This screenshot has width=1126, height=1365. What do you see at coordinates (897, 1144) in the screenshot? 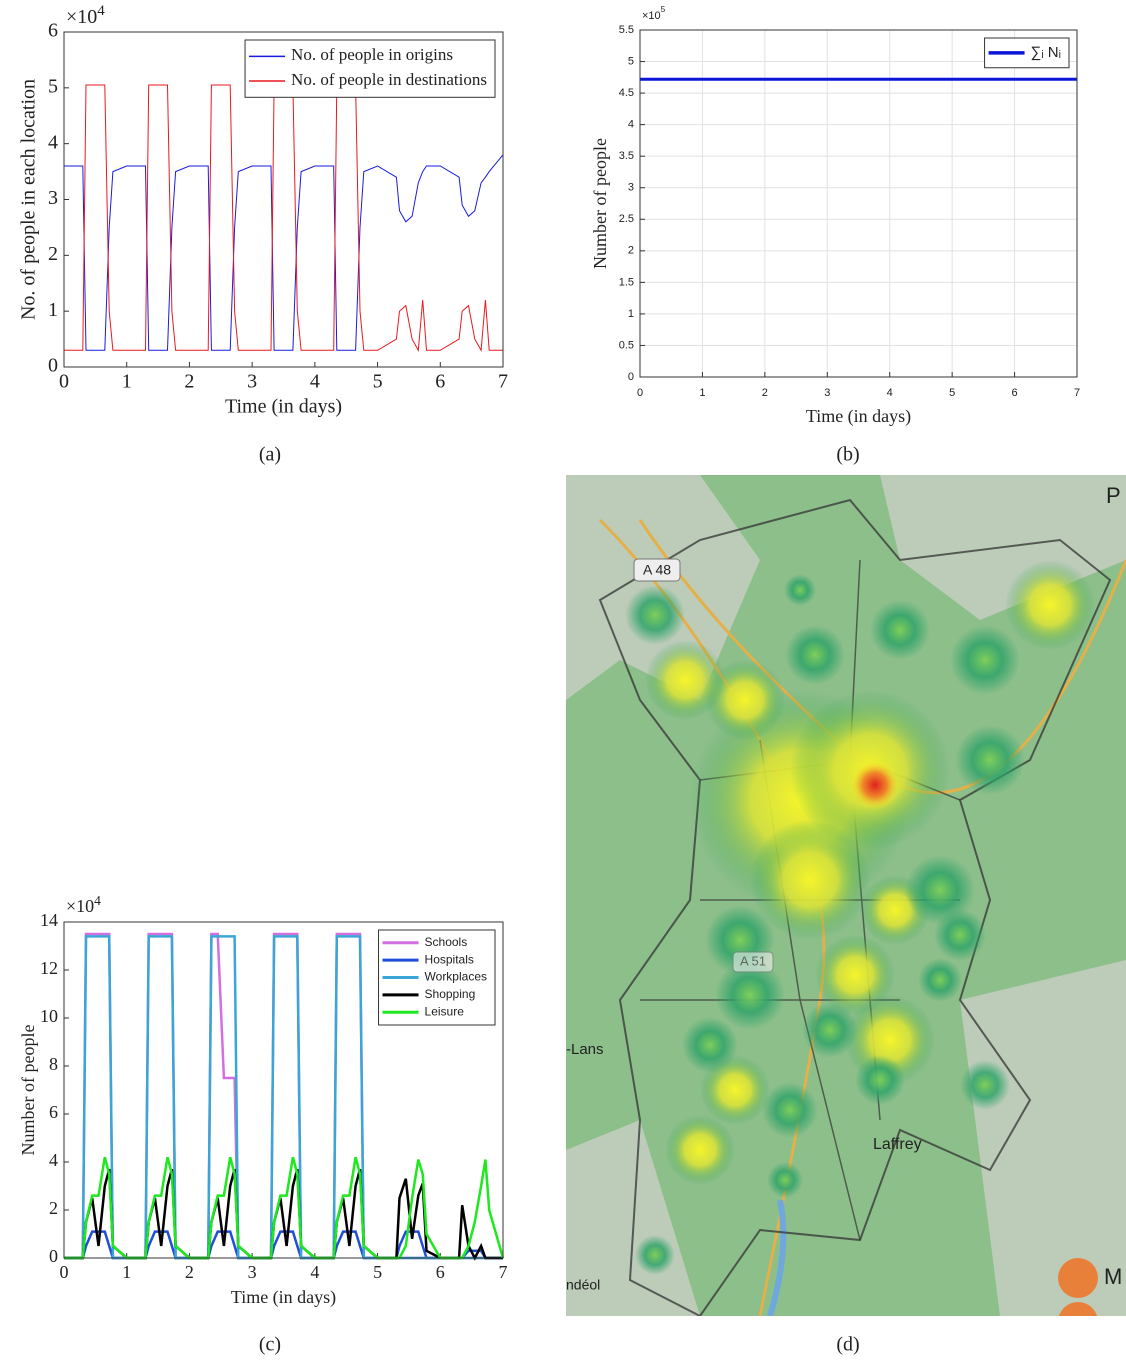
I see `map-label: Laffrey` at bounding box center [897, 1144].